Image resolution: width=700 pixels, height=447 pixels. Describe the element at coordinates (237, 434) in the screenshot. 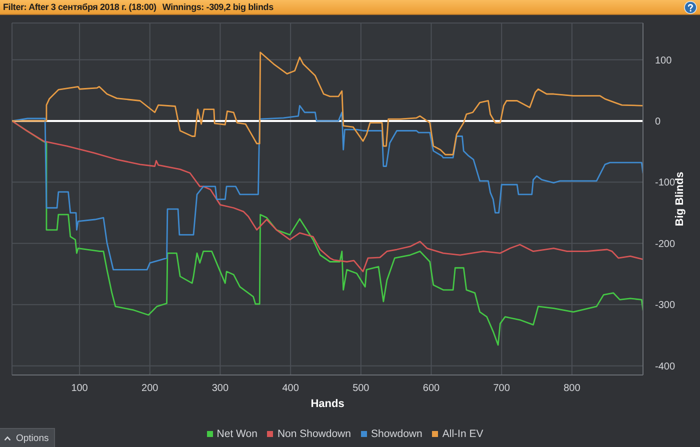

I see `legend-label: Net Won` at that location.